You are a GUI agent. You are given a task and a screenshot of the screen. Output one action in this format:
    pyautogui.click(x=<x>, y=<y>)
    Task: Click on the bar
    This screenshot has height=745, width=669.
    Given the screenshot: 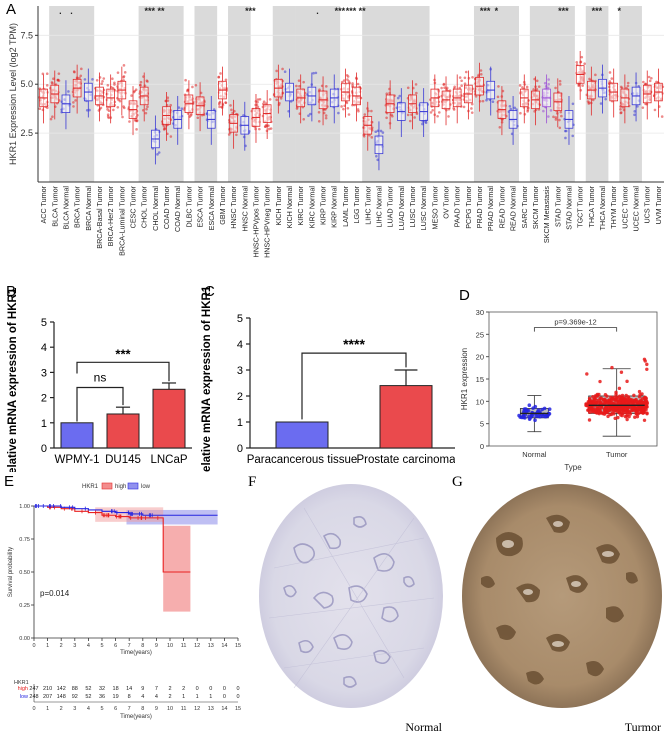 What is the action you would take?
    pyautogui.click(x=77, y=435)
    